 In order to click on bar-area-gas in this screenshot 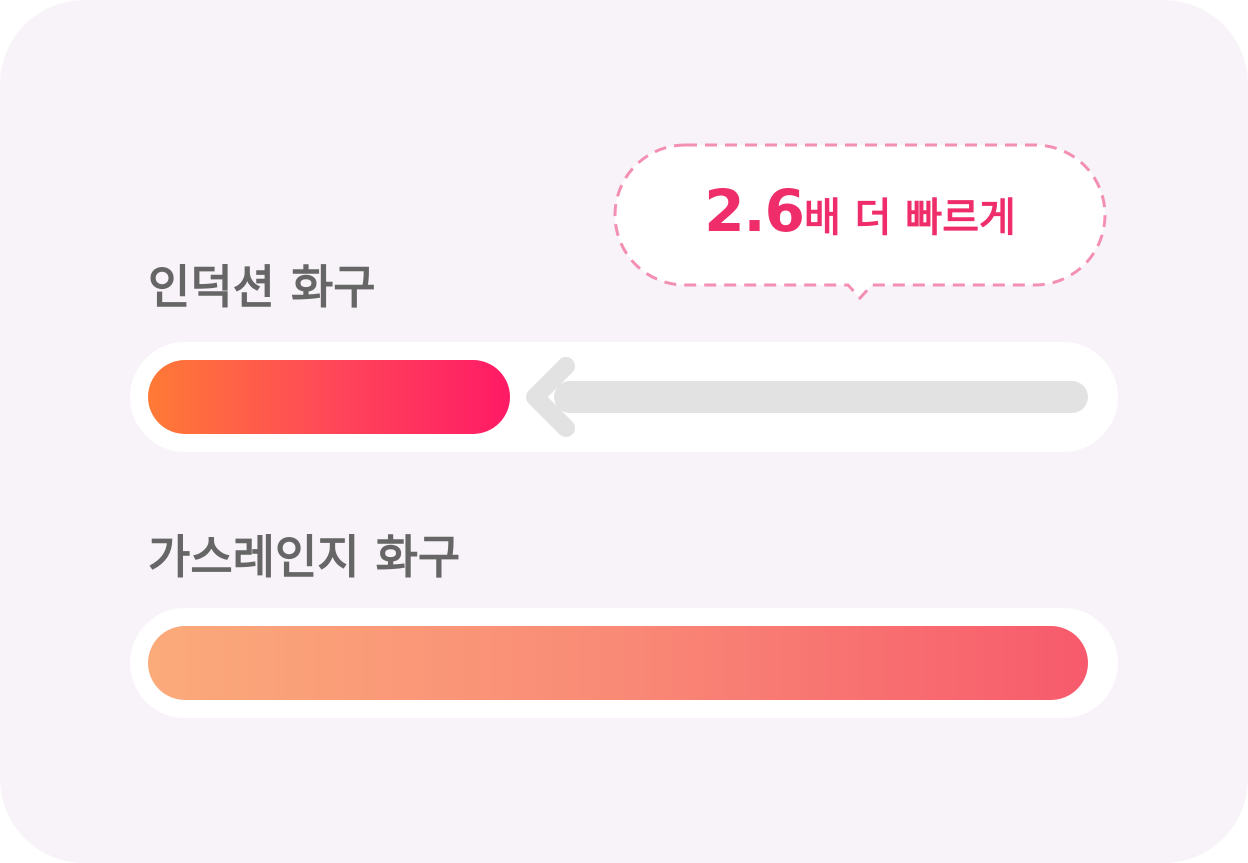, I will do `click(618, 663)`.